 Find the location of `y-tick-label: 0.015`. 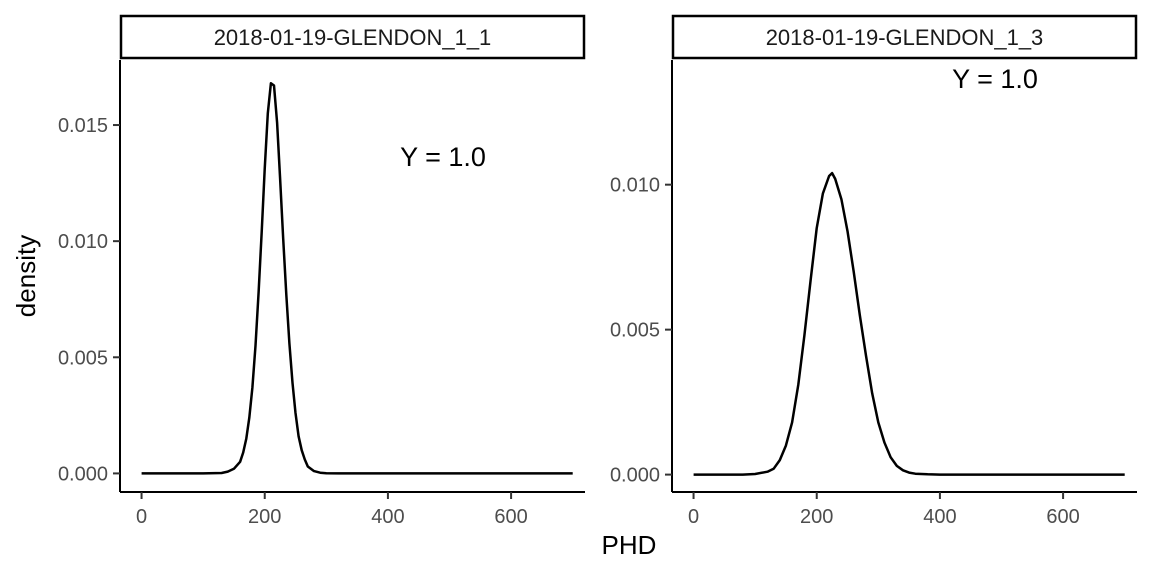

y-tick-label: 0.015 is located at coordinates (83, 126).